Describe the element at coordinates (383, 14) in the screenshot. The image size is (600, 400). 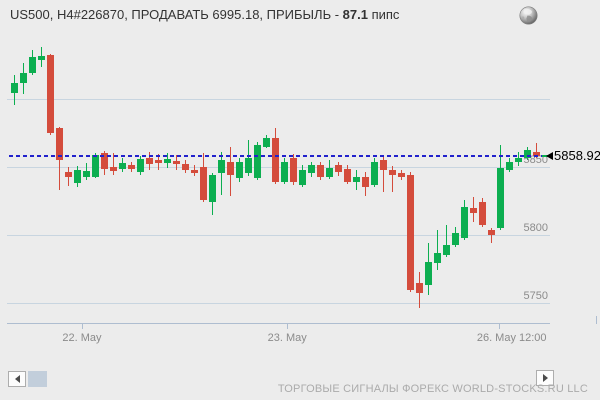
I see `chart-title-unit: пипс` at that location.